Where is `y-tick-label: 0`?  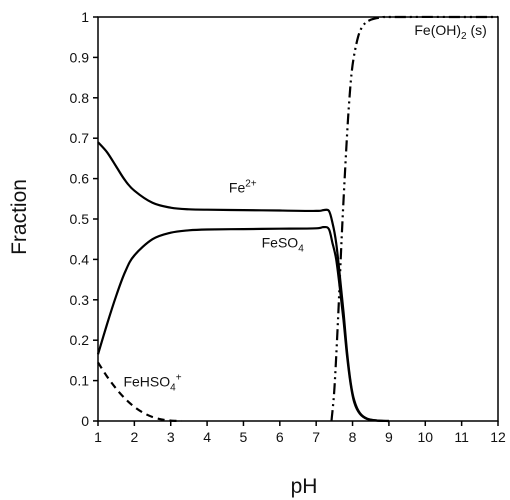 y-tick-label: 0 is located at coordinates (85, 421).